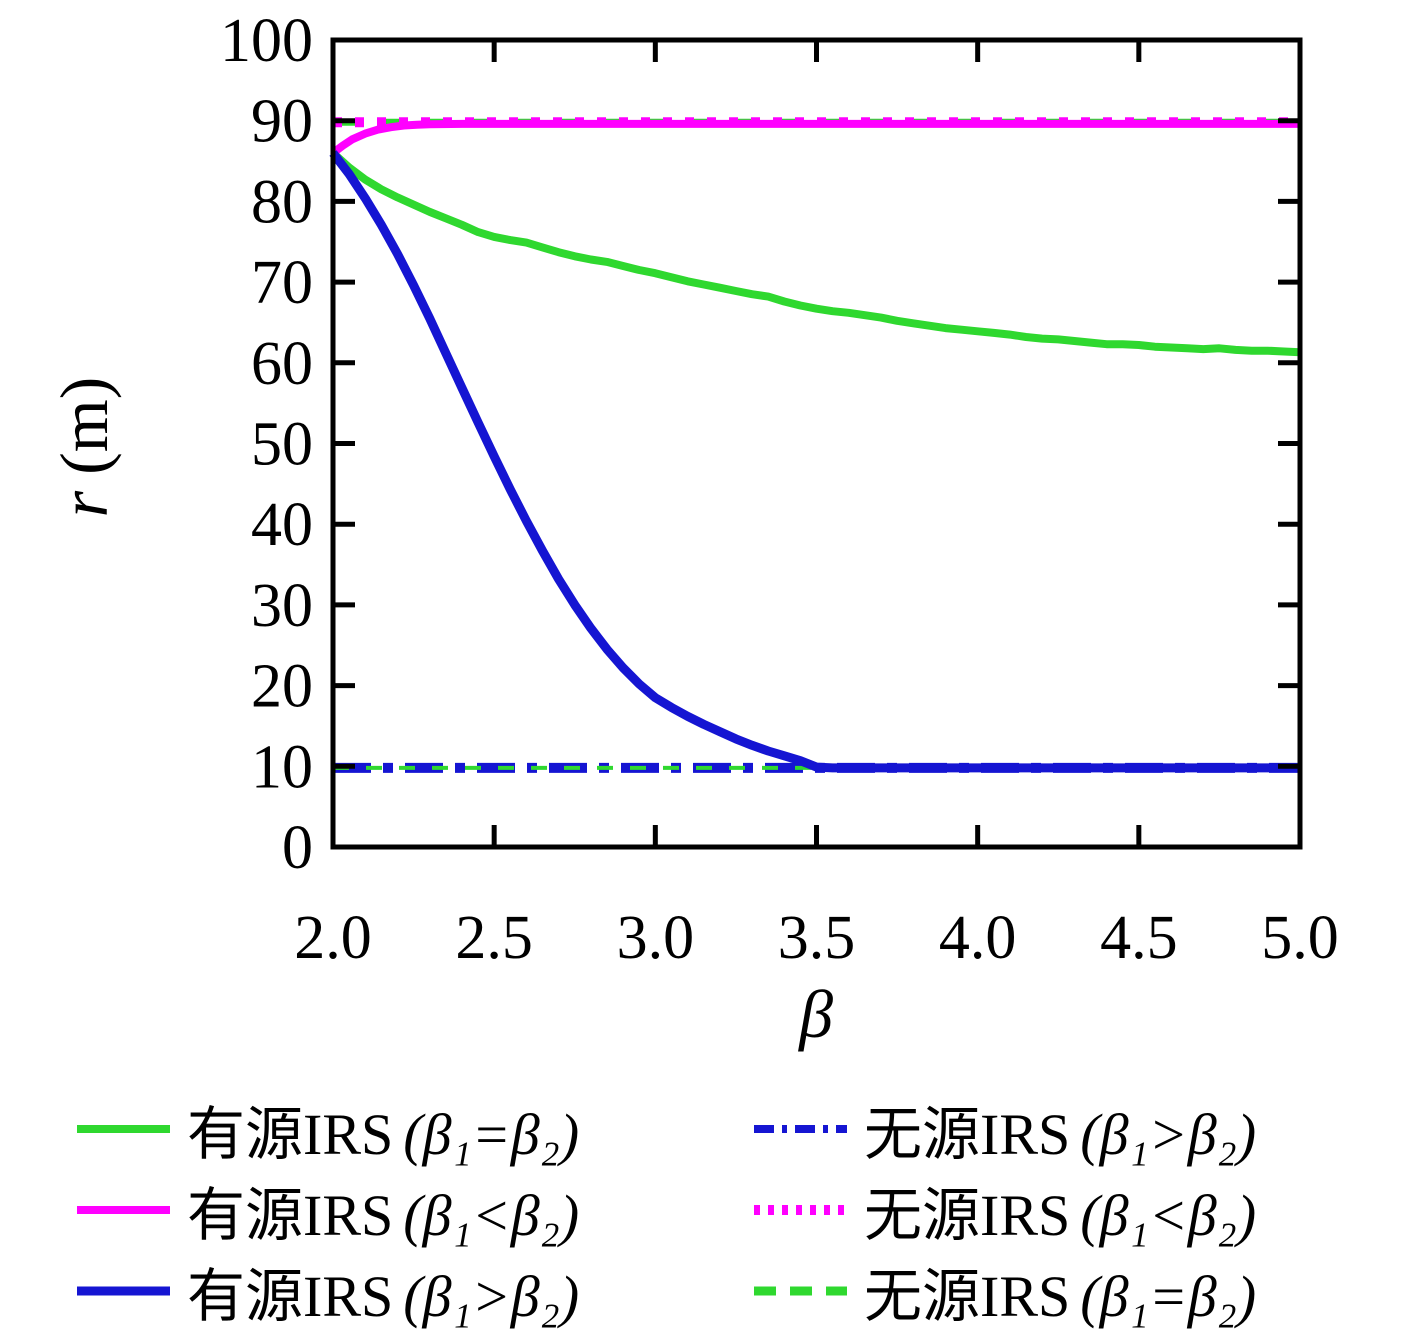 The height and width of the screenshot is (1342, 1417). What do you see at coordinates (123, 1209) in the screenshot?
I see `legend-line-magenta-solid` at bounding box center [123, 1209].